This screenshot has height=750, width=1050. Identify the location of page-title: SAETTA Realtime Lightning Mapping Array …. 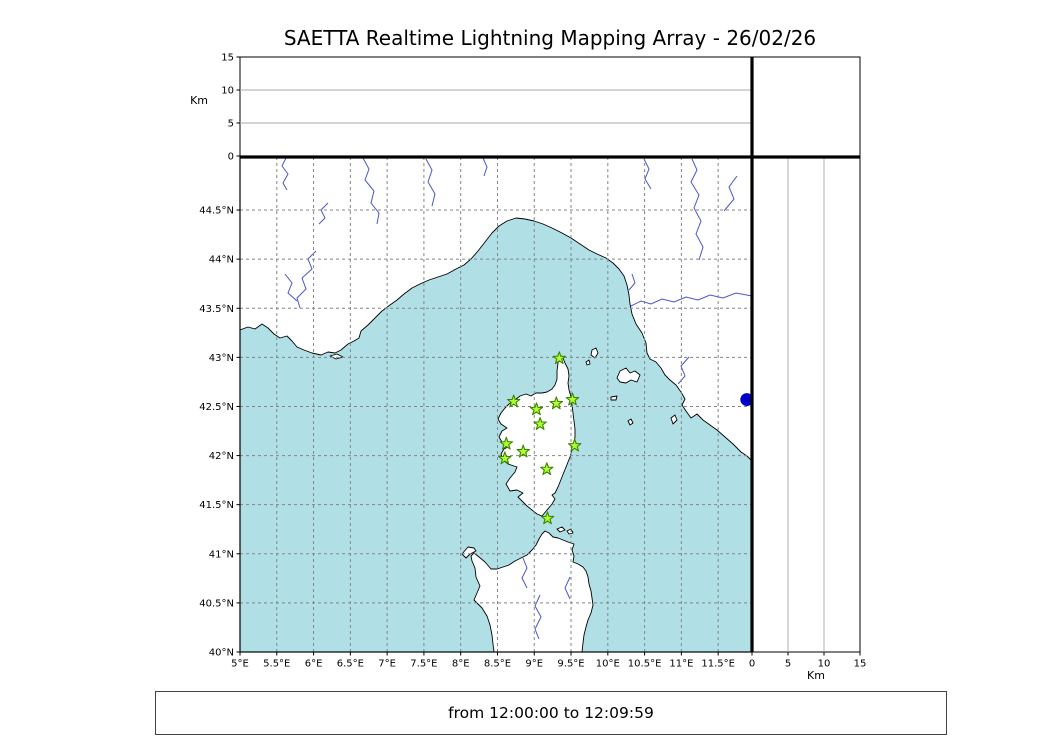
(550, 38).